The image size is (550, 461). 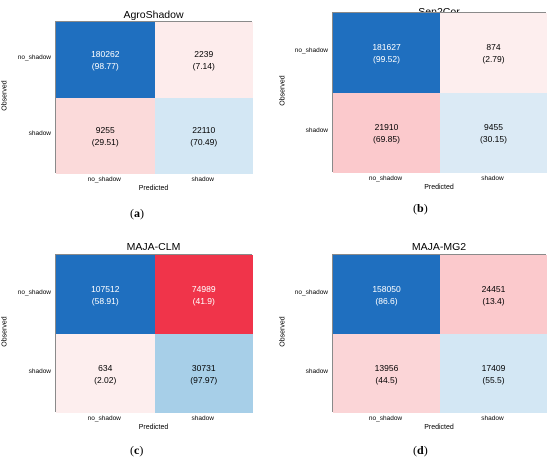 I want to click on cell-count: 30731, so click(x=203, y=367).